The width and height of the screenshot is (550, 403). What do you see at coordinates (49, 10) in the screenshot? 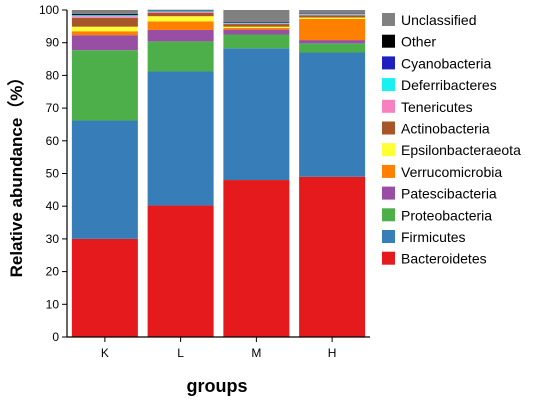
I see `y-tick-label: 100` at bounding box center [49, 10].